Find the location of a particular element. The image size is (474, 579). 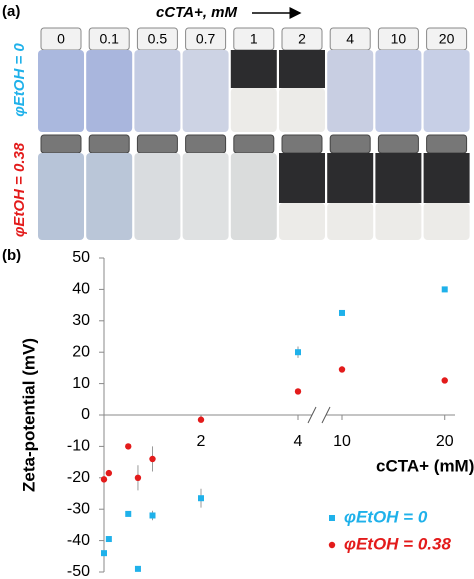

concentration-label: 0 is located at coordinates (61, 39).